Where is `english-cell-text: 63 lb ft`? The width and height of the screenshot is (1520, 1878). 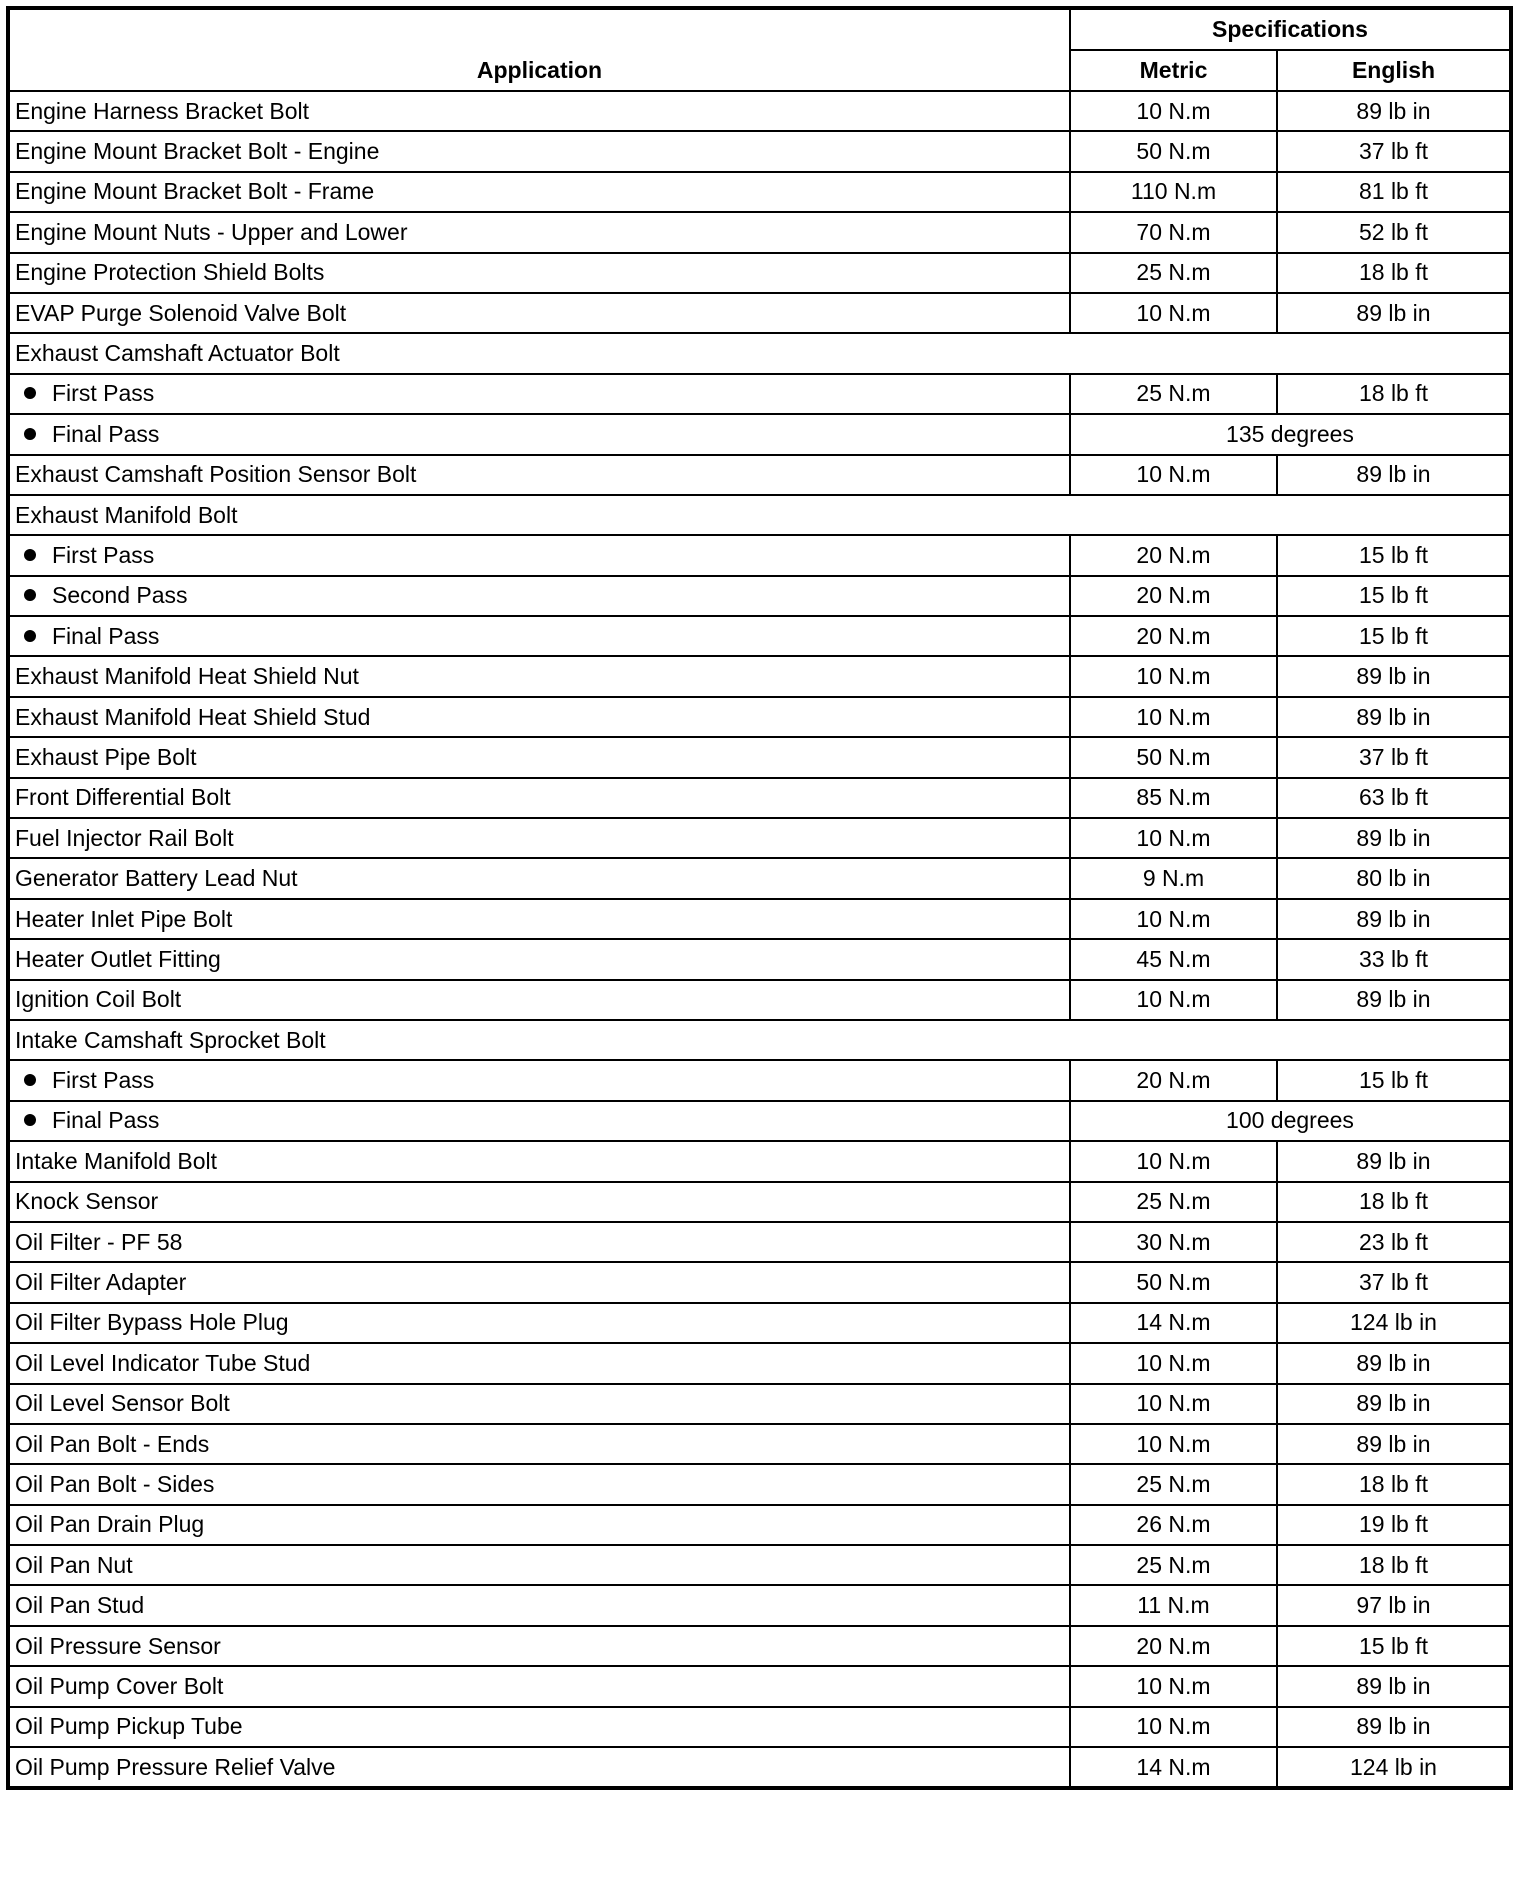 english-cell-text: 63 lb ft is located at coordinates (1393, 797).